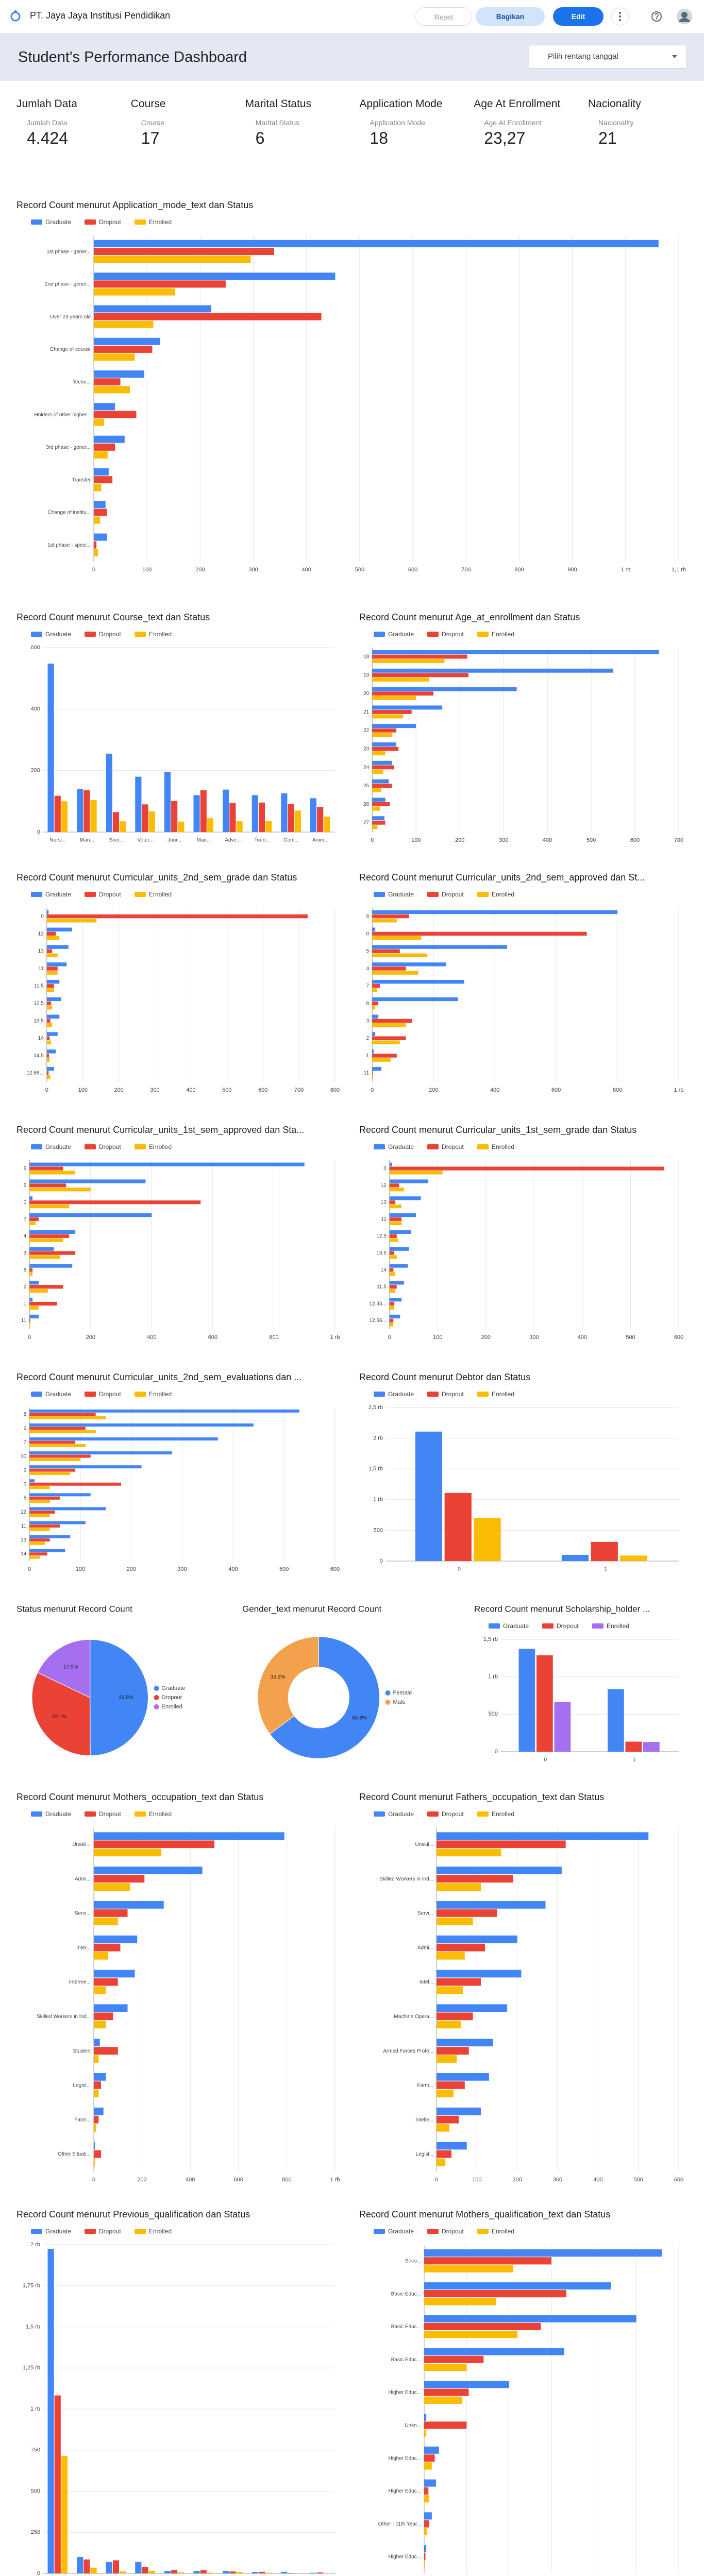 Image resolution: width=704 pixels, height=2576 pixels. I want to click on y-tick-label: 4, so click(26, 1236).